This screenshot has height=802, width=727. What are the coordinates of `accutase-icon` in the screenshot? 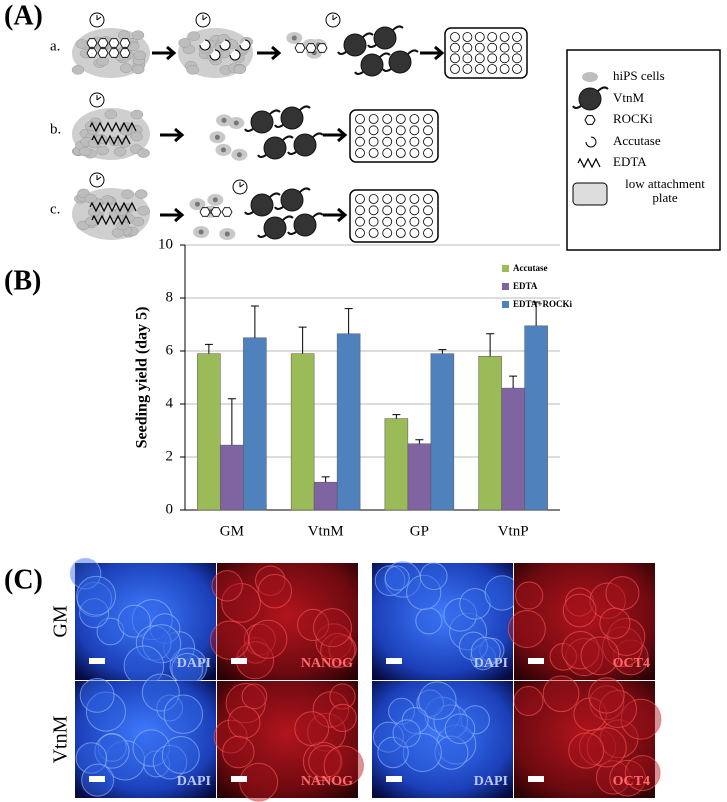 It's located at (225, 45).